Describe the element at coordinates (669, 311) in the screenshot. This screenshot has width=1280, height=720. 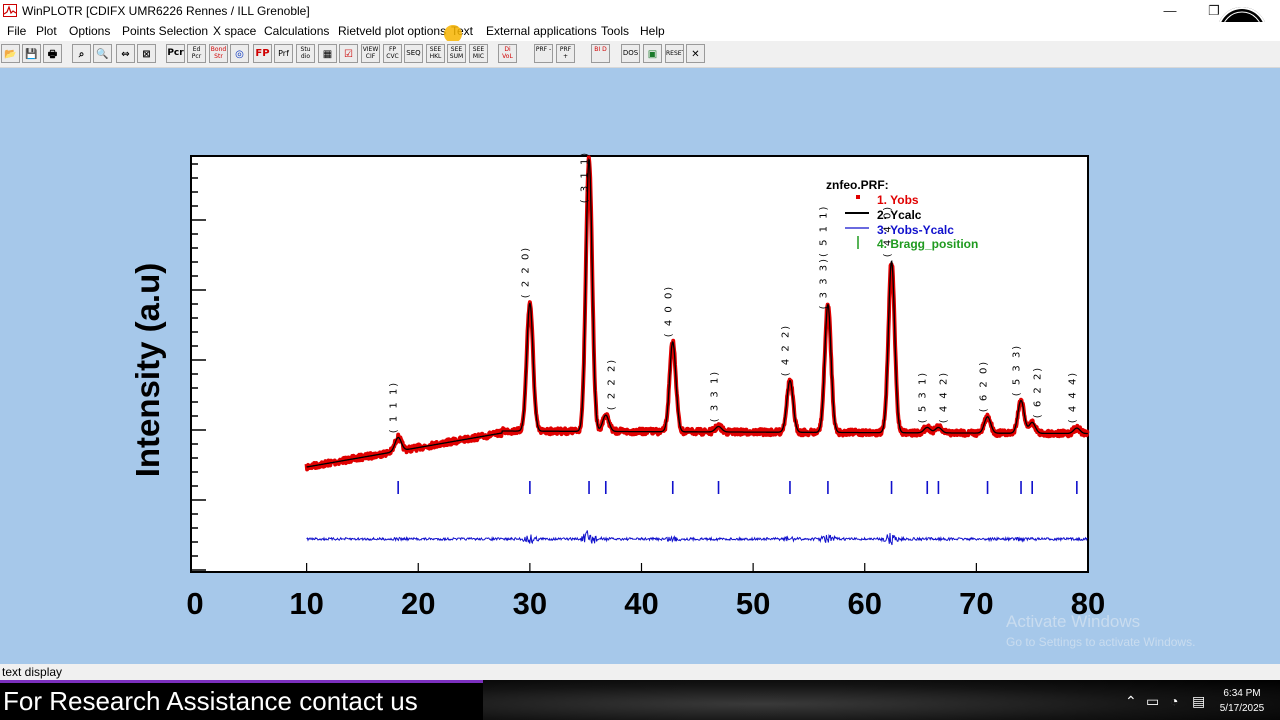
I see `peak-label: ( 4 0 0)` at that location.